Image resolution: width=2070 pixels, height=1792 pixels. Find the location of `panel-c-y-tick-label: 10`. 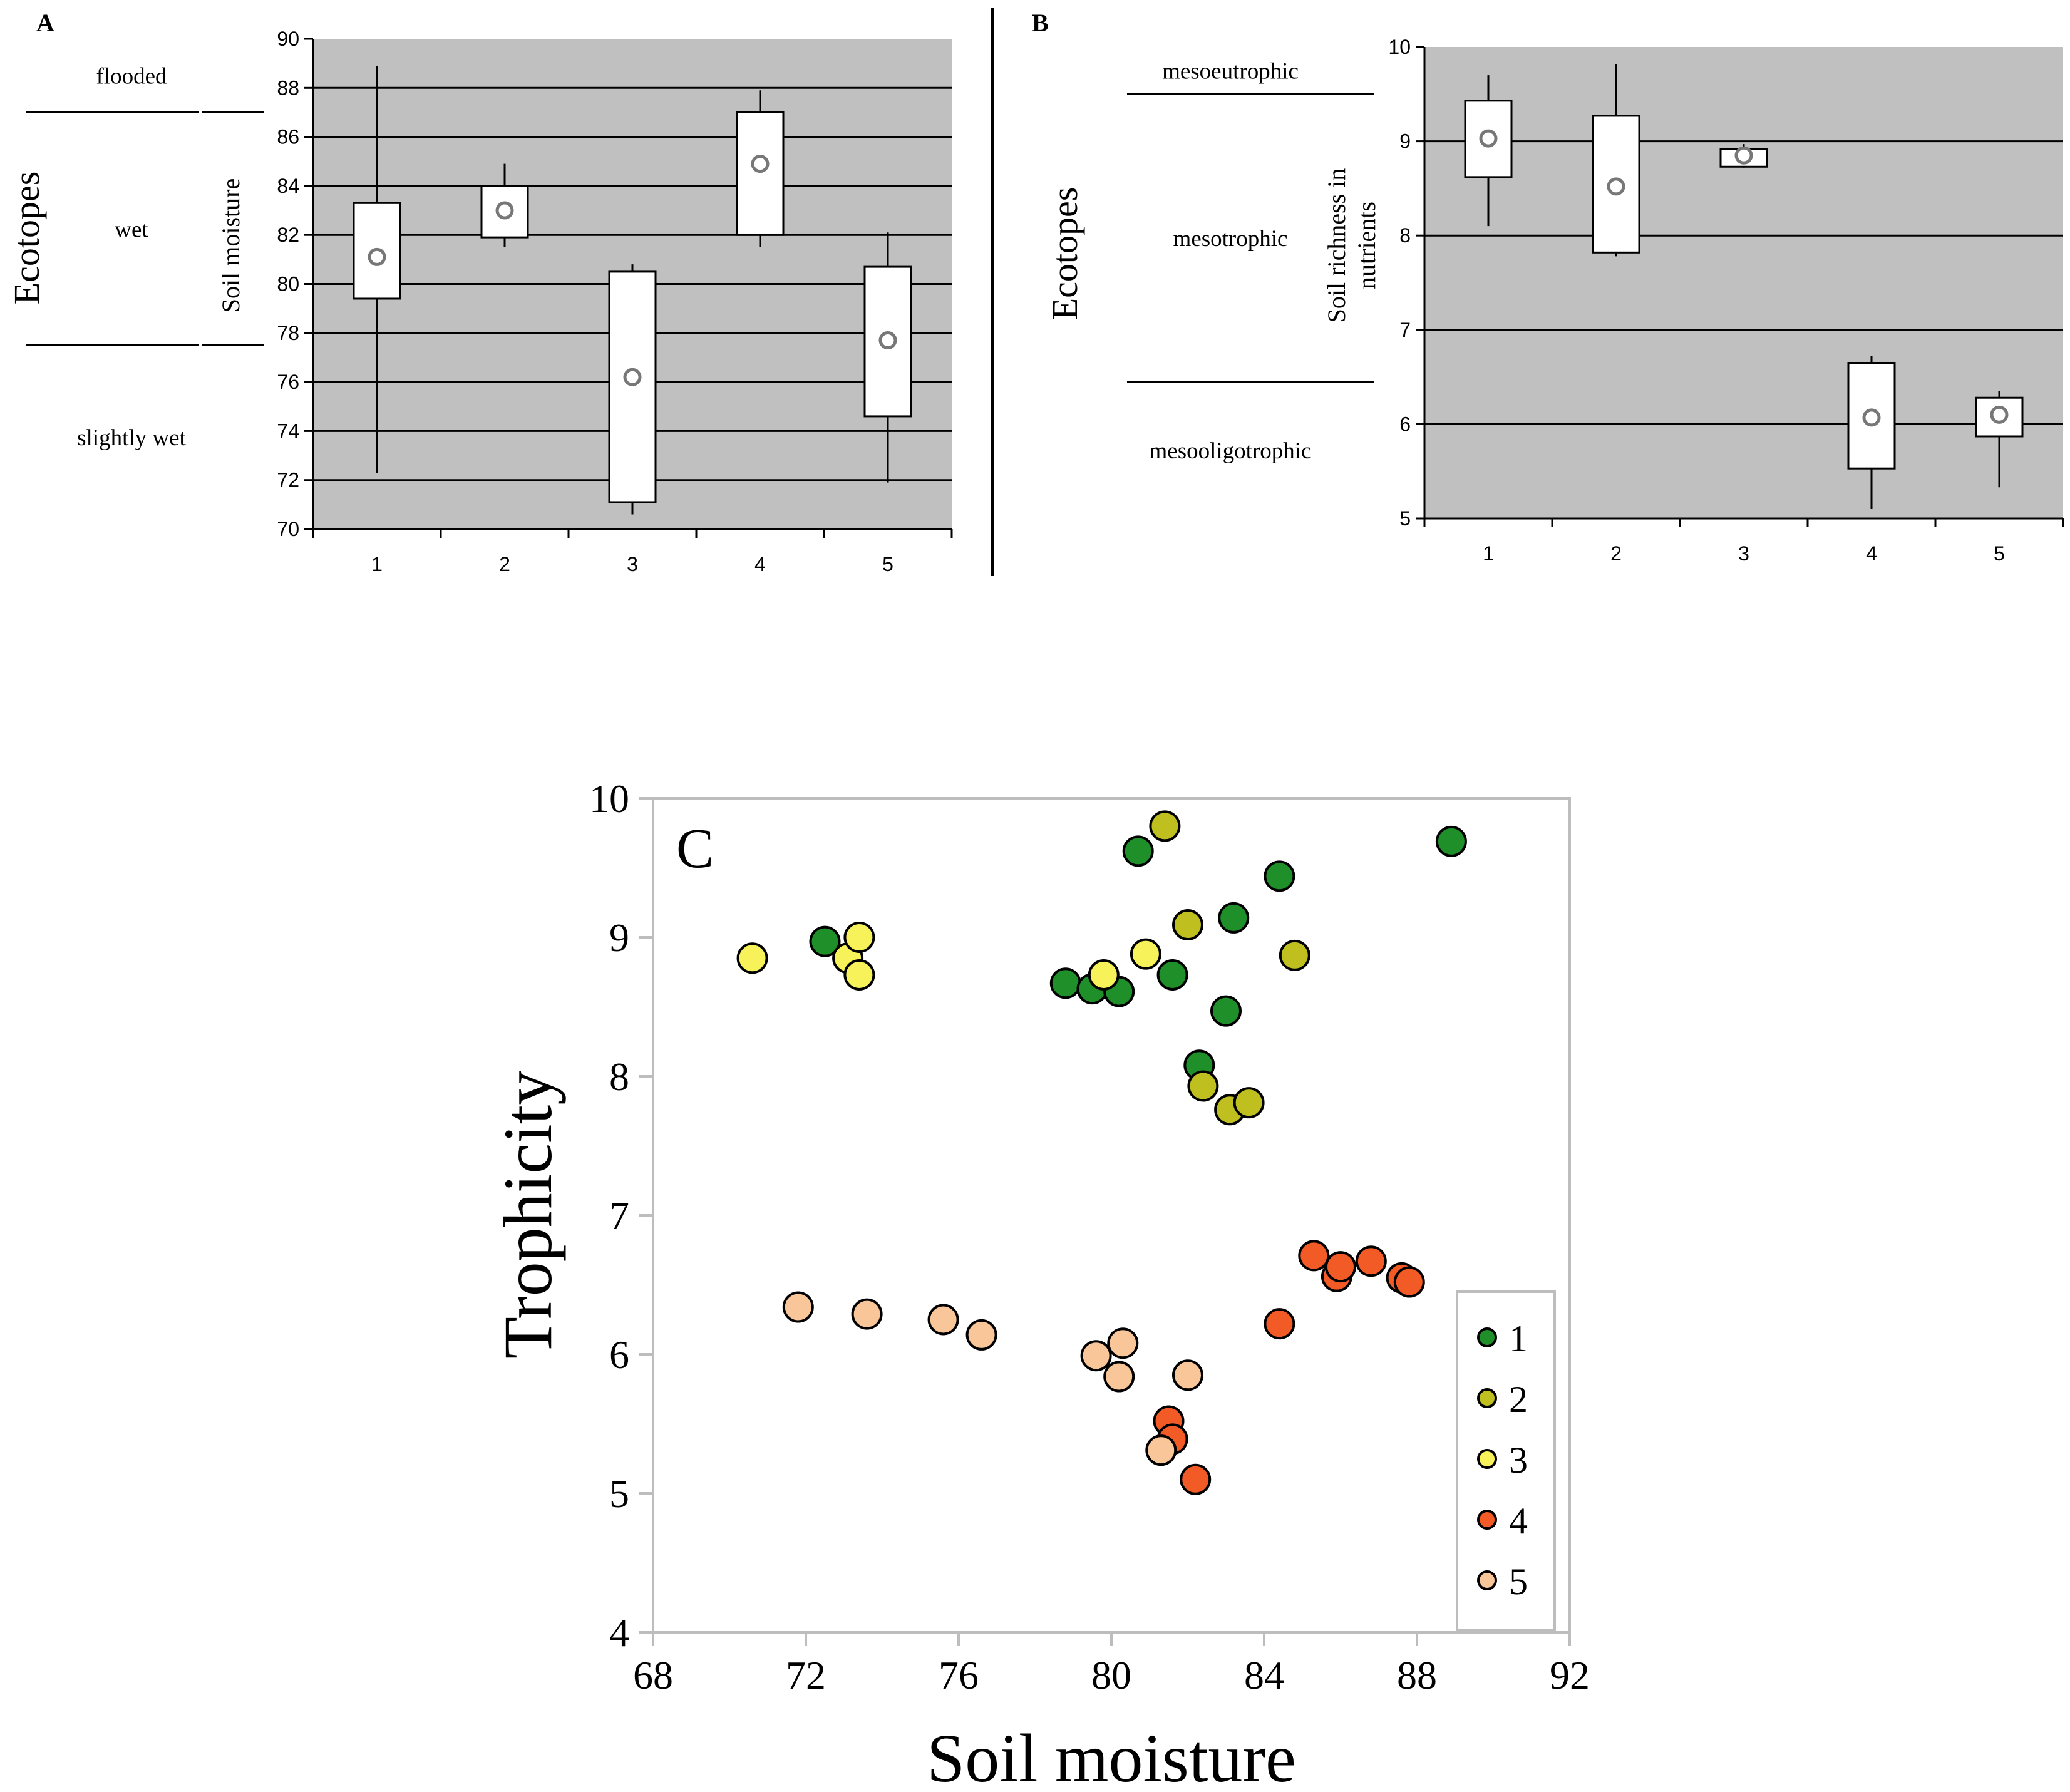

panel-c-y-tick-label: 10 is located at coordinates (609, 798).